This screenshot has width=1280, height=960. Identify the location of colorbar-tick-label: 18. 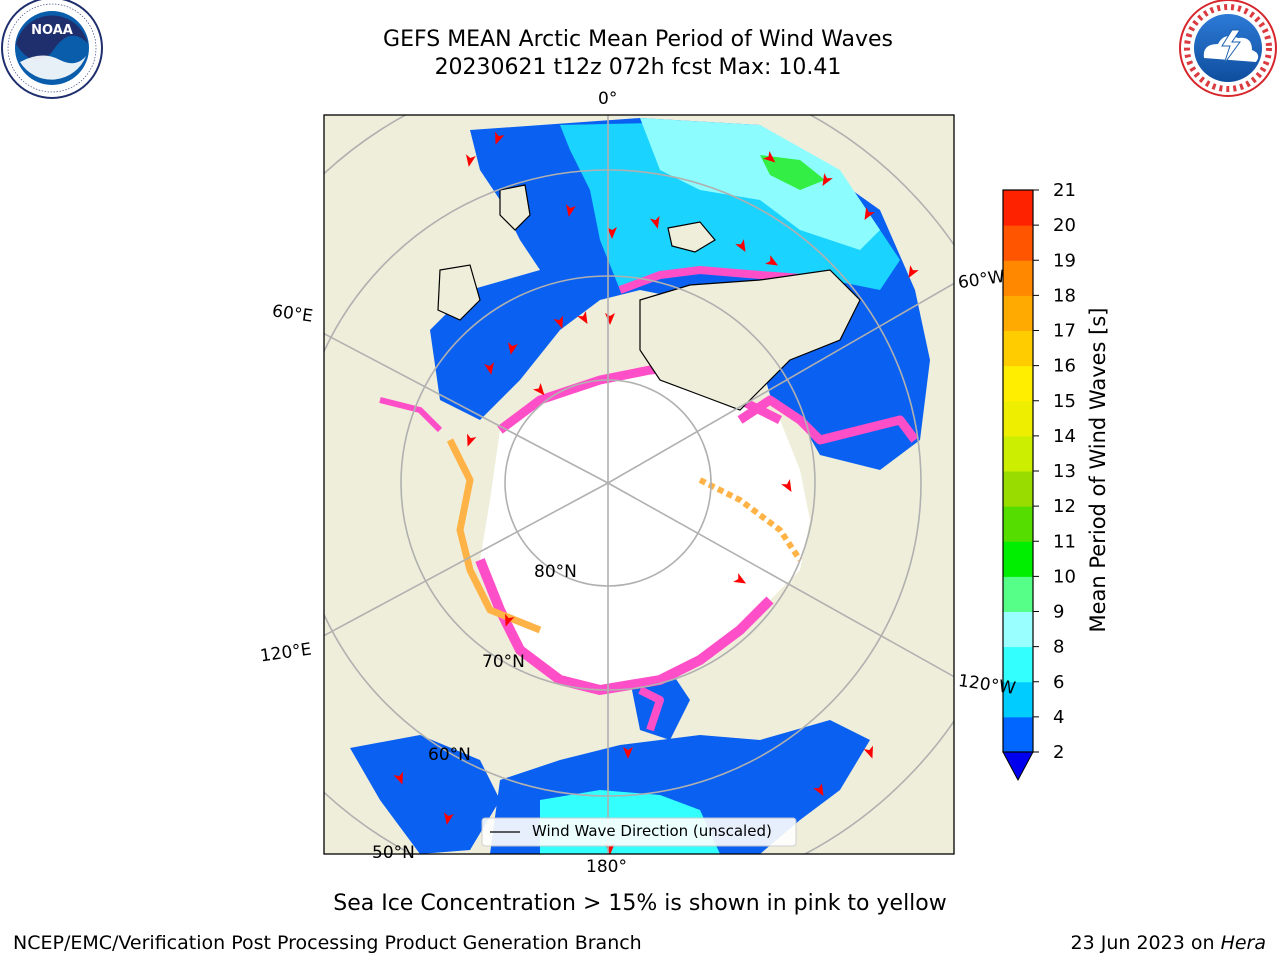
(1064, 295).